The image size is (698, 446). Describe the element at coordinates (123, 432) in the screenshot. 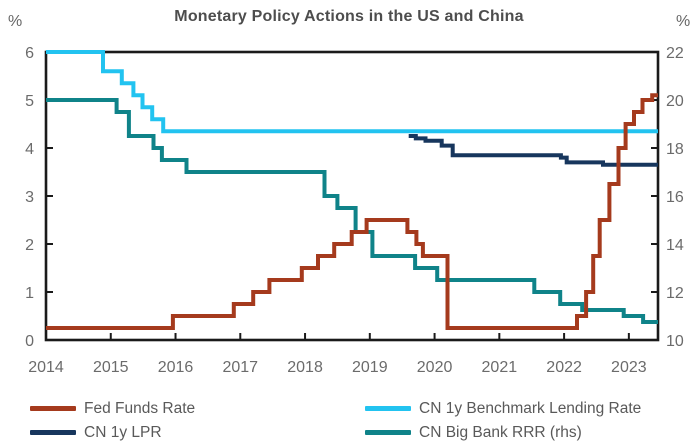

I see `legend-label: CN 1y LPR` at that location.